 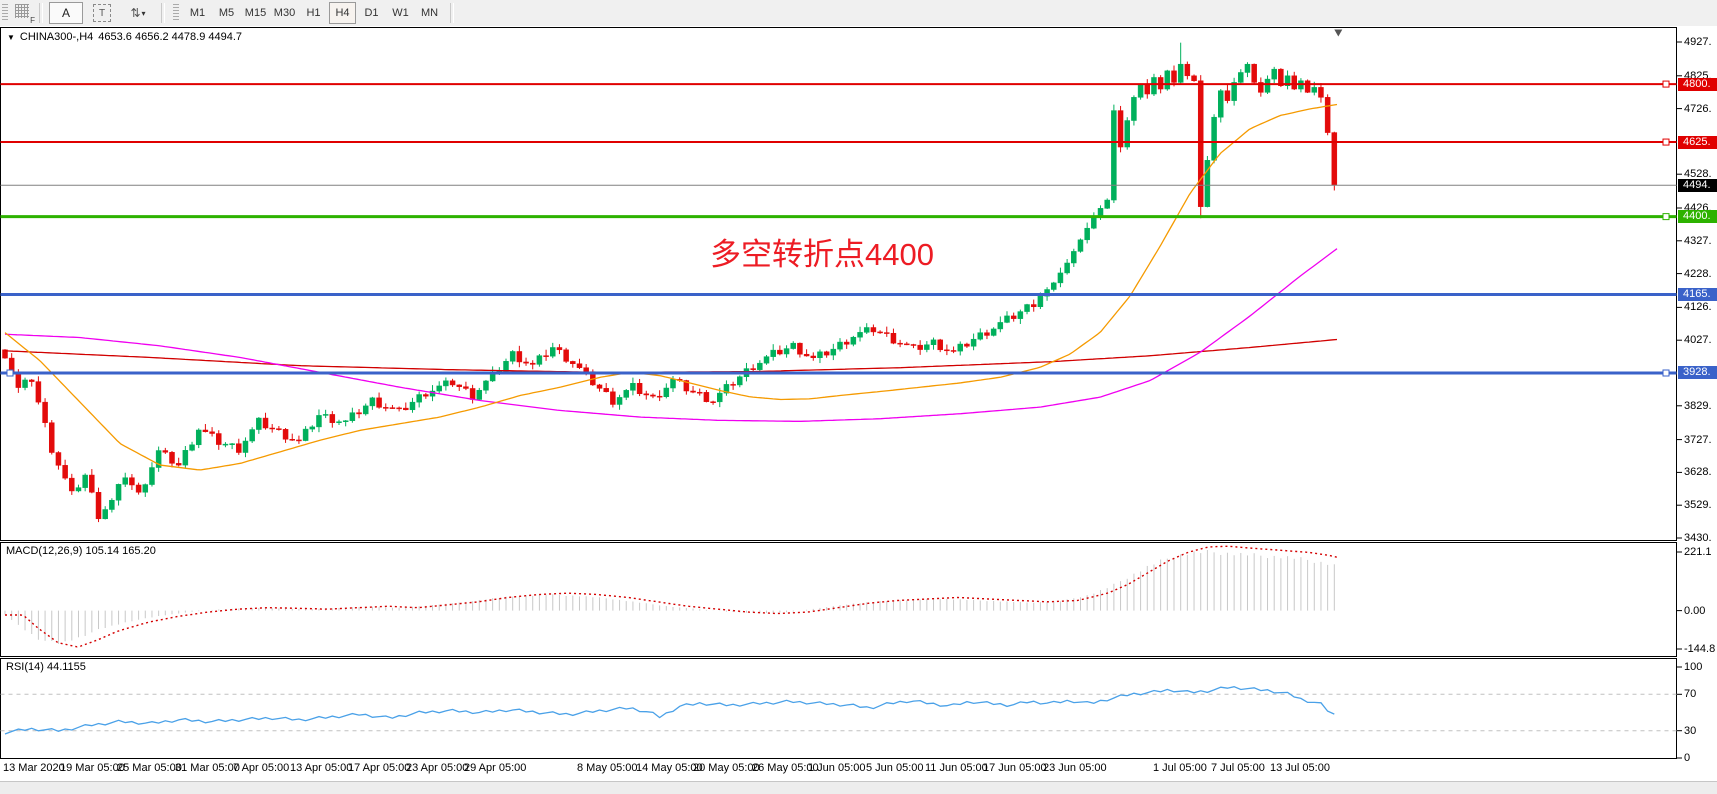 What do you see at coordinates (607, 768) in the screenshot?
I see `date-label: 8 May 05:00` at bounding box center [607, 768].